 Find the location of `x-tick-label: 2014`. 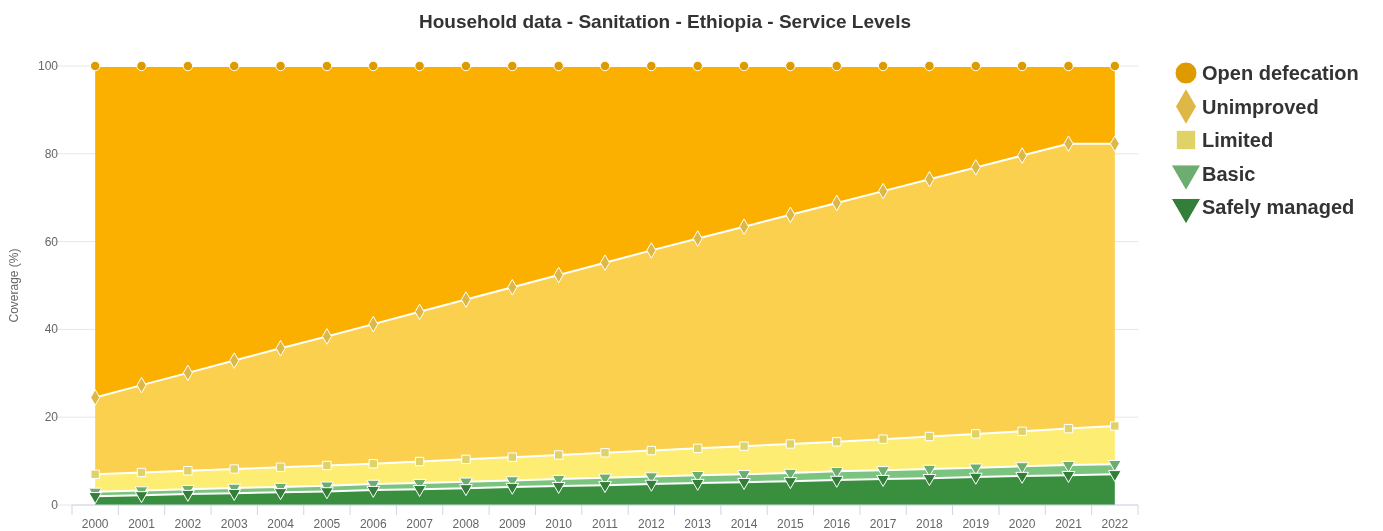

x-tick-label: 2014 is located at coordinates (744, 524).